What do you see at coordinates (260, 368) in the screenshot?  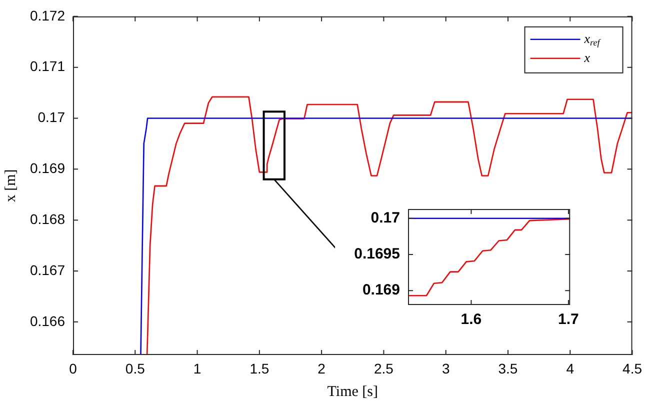 I see `x-tick-label: 1.5` at bounding box center [260, 368].